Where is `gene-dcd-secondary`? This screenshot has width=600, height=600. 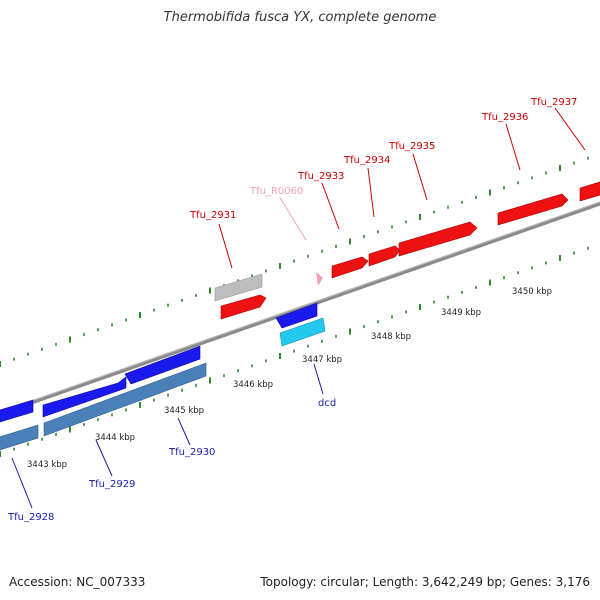
gene-dcd-secondary is located at coordinates (302, 332).